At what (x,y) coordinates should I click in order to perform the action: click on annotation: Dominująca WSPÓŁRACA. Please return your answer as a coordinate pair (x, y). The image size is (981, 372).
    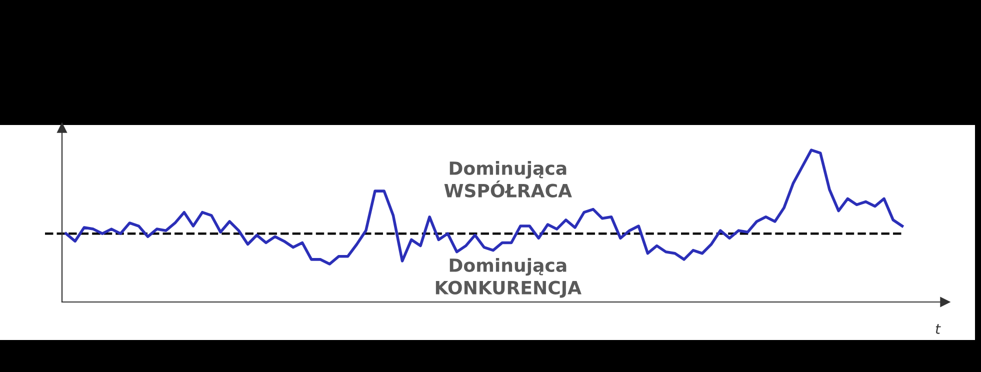
    Looking at the image, I should click on (508, 179).